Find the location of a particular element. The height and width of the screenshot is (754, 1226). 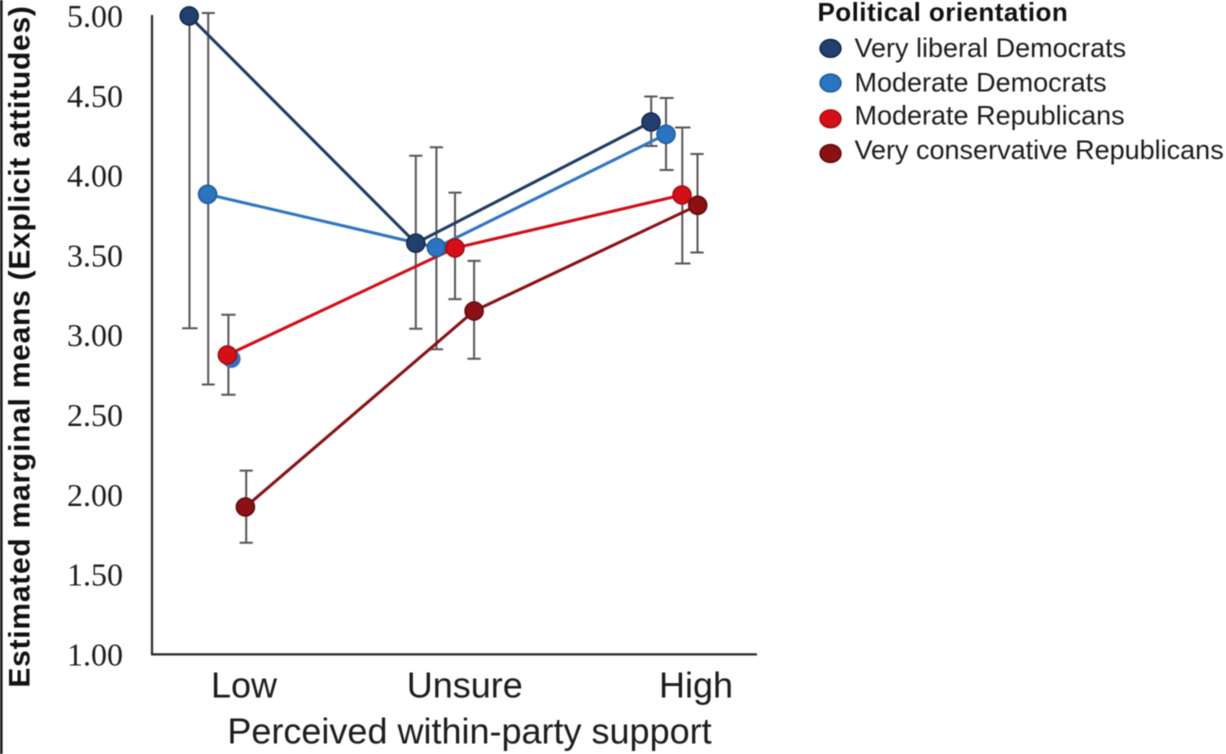

svg-text: 1.00 is located at coordinates (95, 654).